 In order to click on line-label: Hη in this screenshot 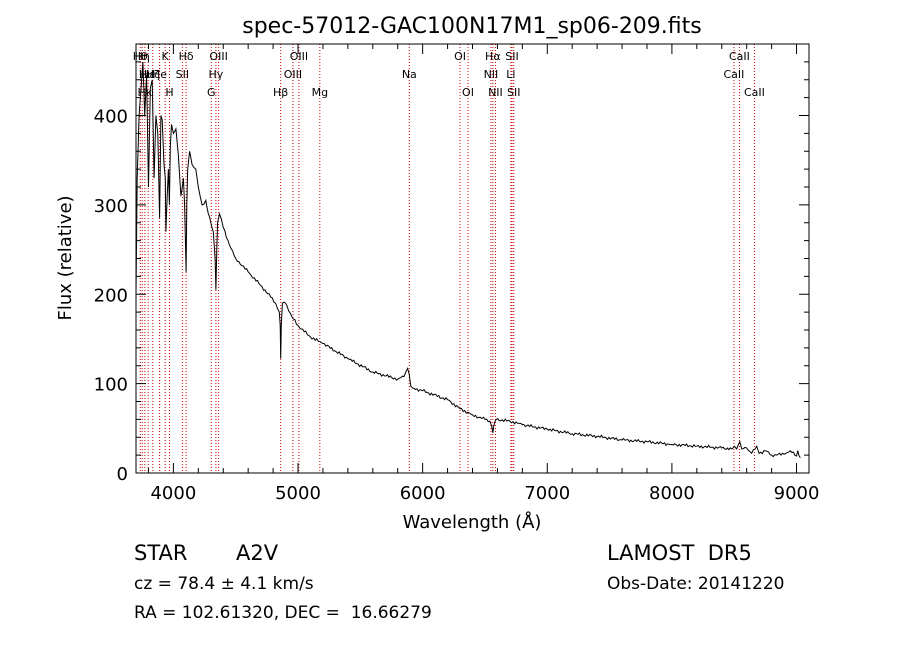, I will do `click(142, 56)`.